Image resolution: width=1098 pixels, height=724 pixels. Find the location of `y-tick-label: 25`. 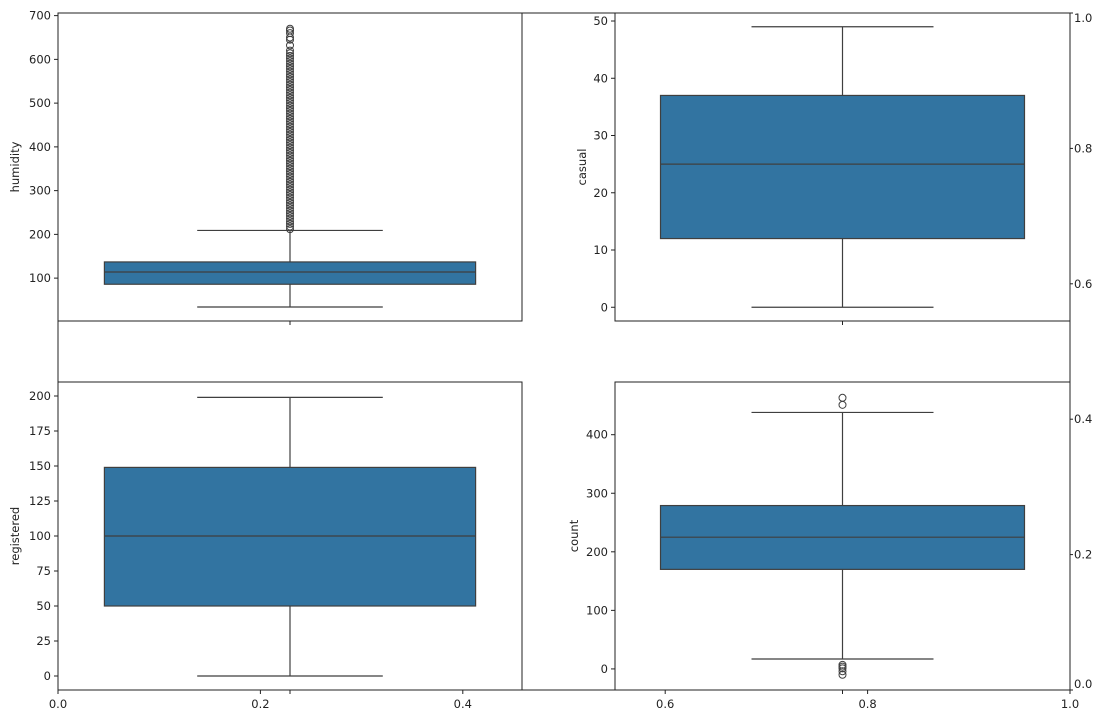

y-tick-label: 25 is located at coordinates (43, 641).